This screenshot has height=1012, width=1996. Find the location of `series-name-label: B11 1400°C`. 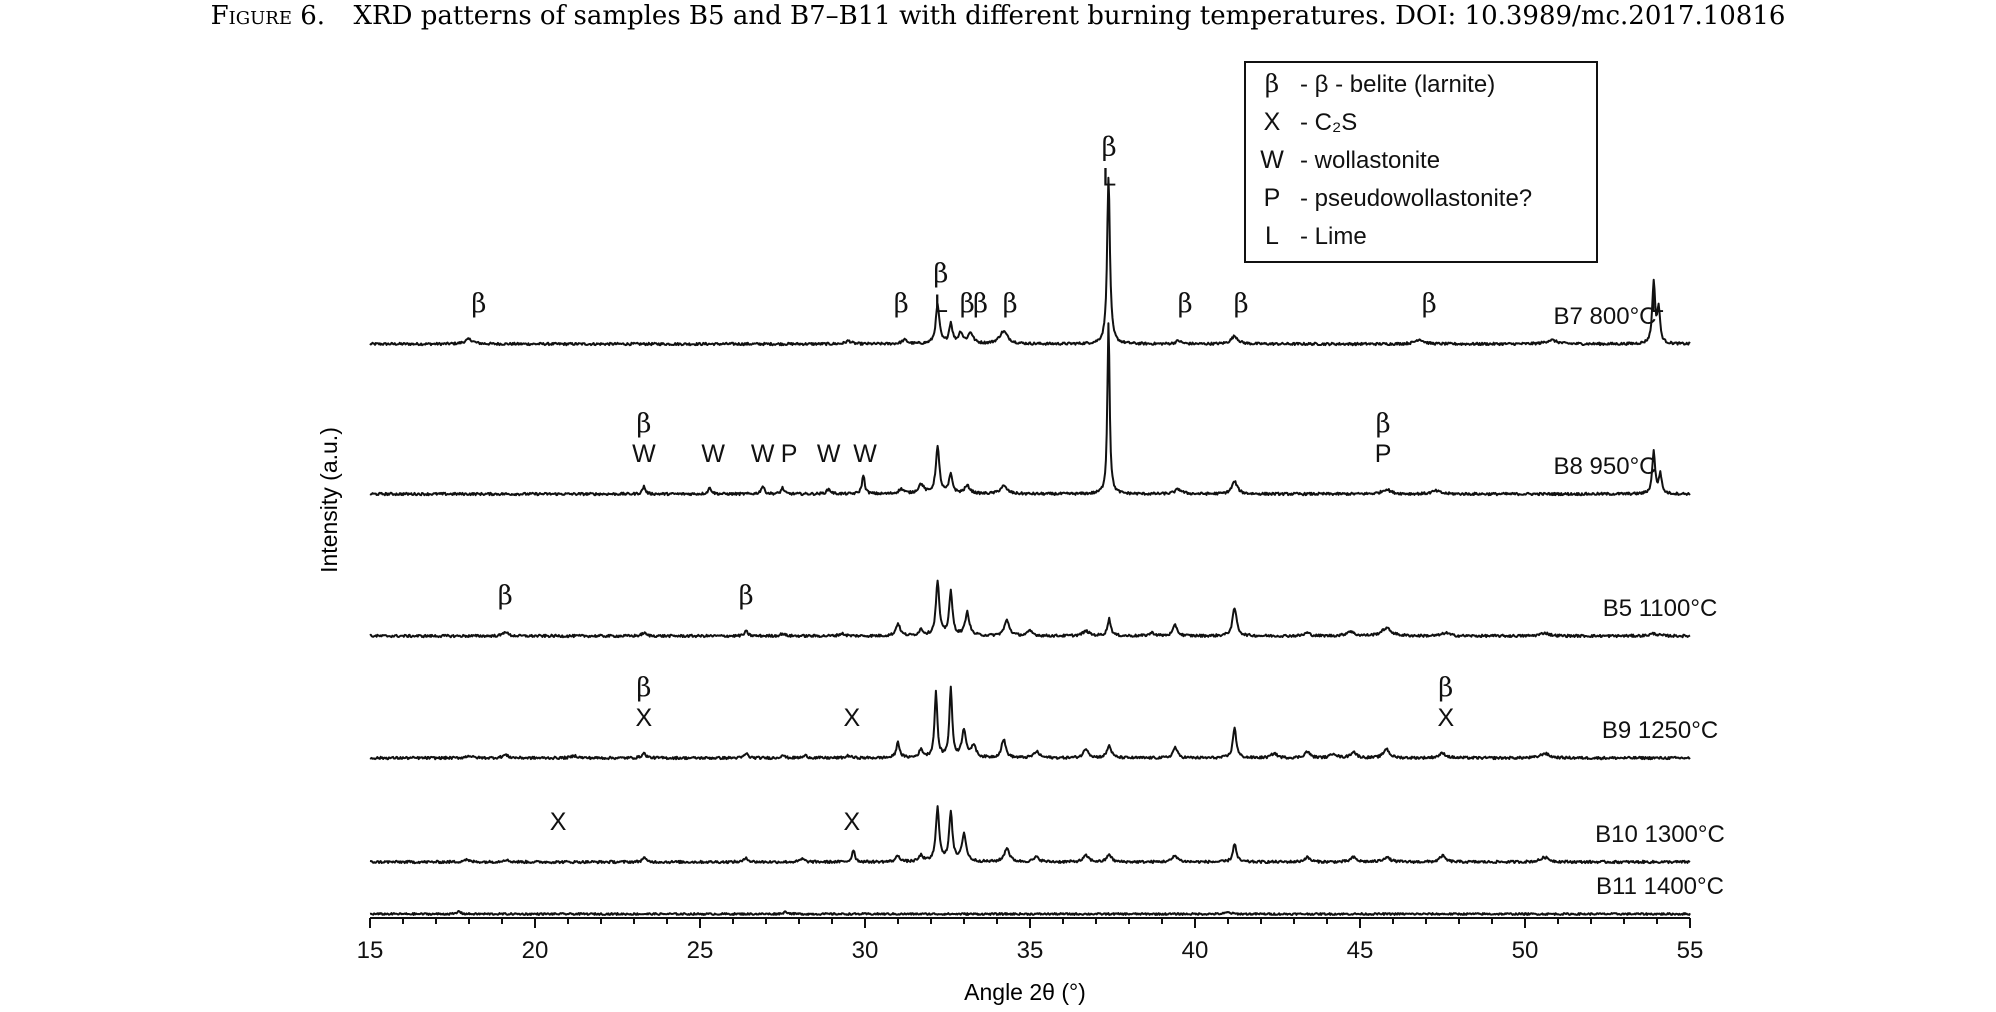

series-name-label: B11 1400°C is located at coordinates (1660, 886).